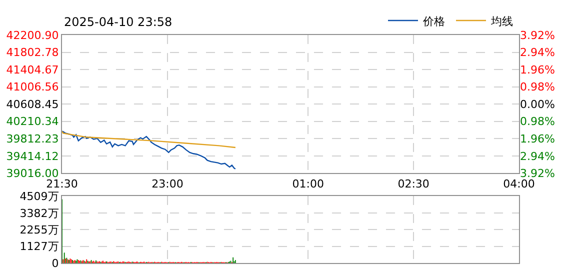 The image size is (578, 276). I want to click on y-tick-label: 40608.45, so click(32, 104).